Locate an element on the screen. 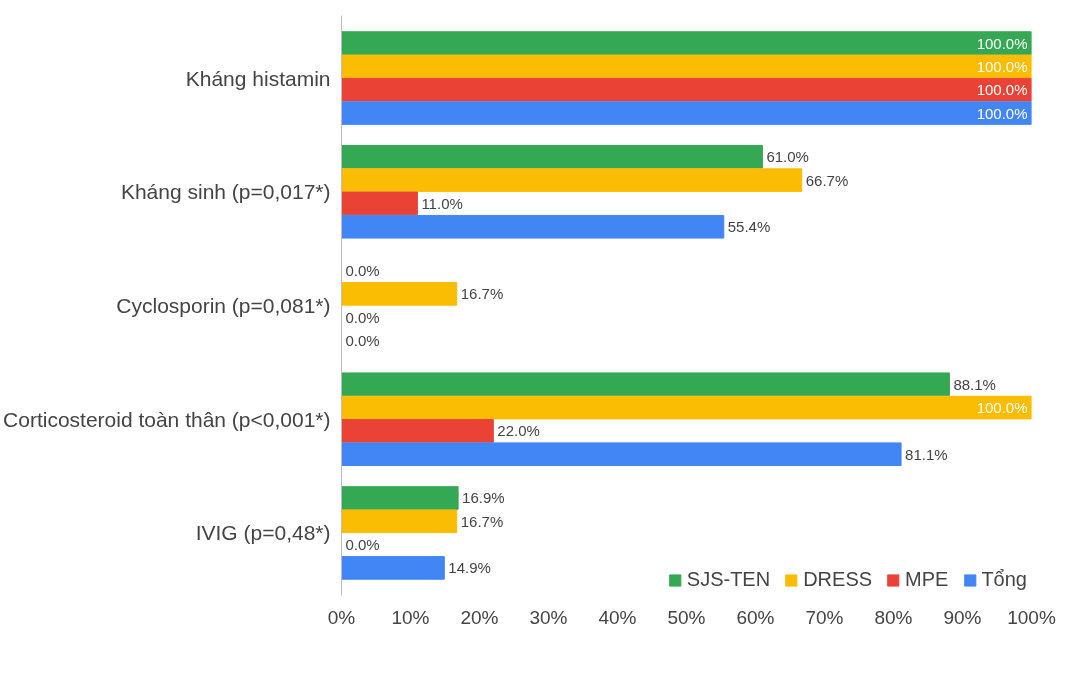 The image size is (1079, 679). x-tick-label: 50% is located at coordinates (686, 617).